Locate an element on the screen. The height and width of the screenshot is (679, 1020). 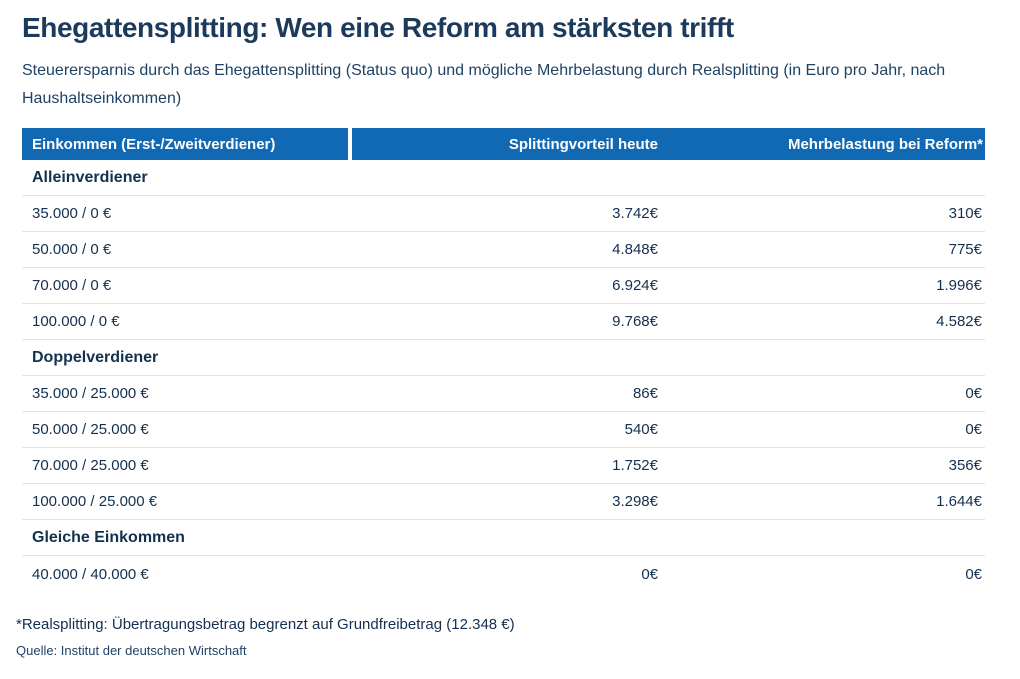
section-header-alleinverdiener: Alleinverdiener is located at coordinates (503, 178).